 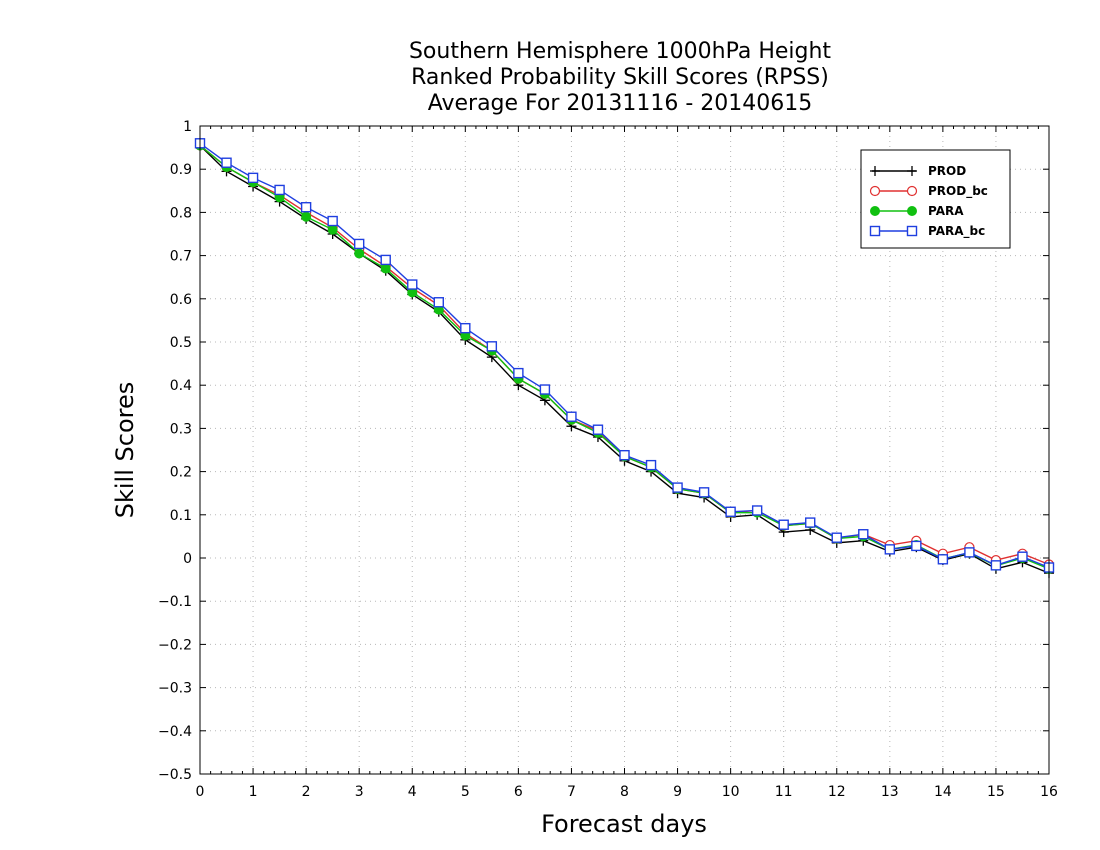 What do you see at coordinates (200, 792) in the screenshot?
I see `x-tick-label: 0` at bounding box center [200, 792].